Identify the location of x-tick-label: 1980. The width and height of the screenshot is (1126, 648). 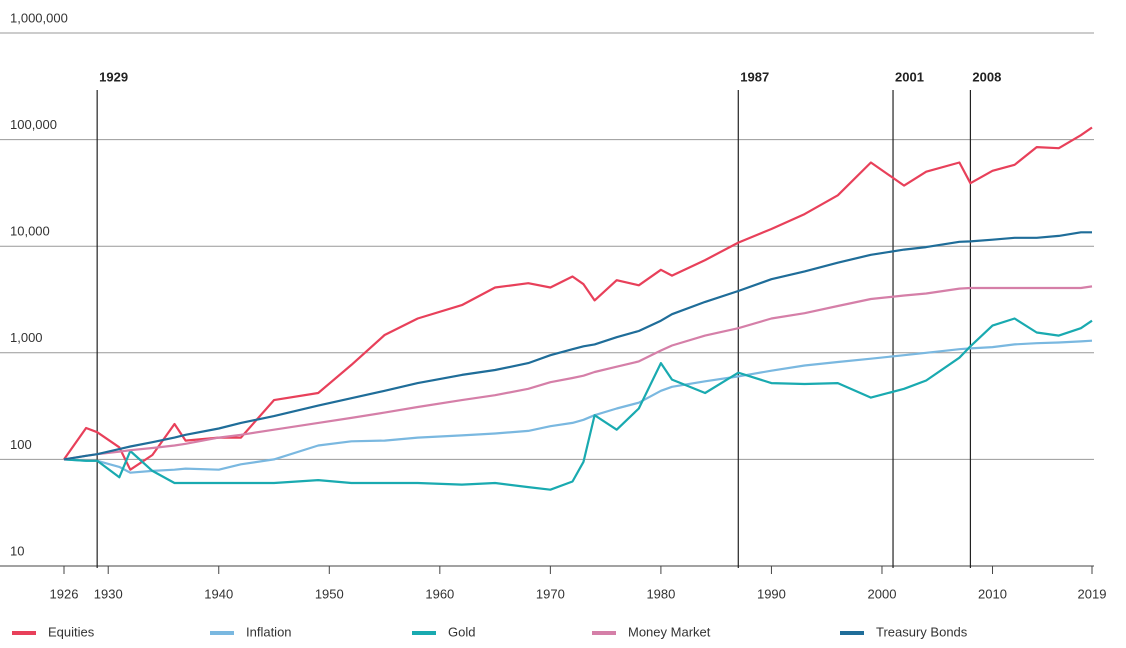
(660, 593).